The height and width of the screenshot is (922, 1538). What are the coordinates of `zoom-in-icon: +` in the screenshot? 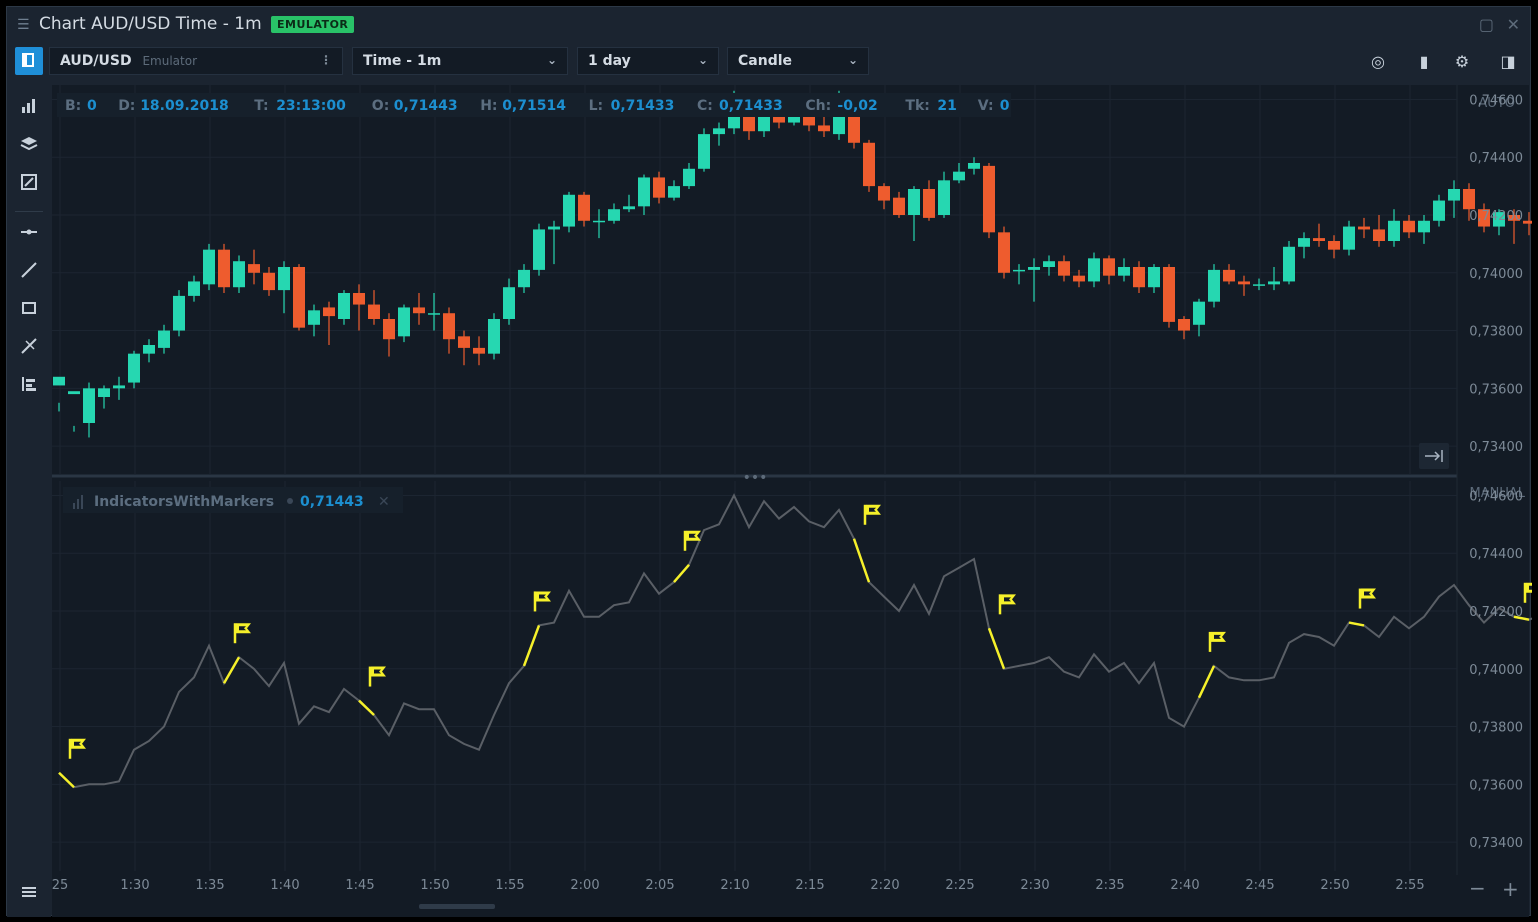 It's located at (1510, 889).